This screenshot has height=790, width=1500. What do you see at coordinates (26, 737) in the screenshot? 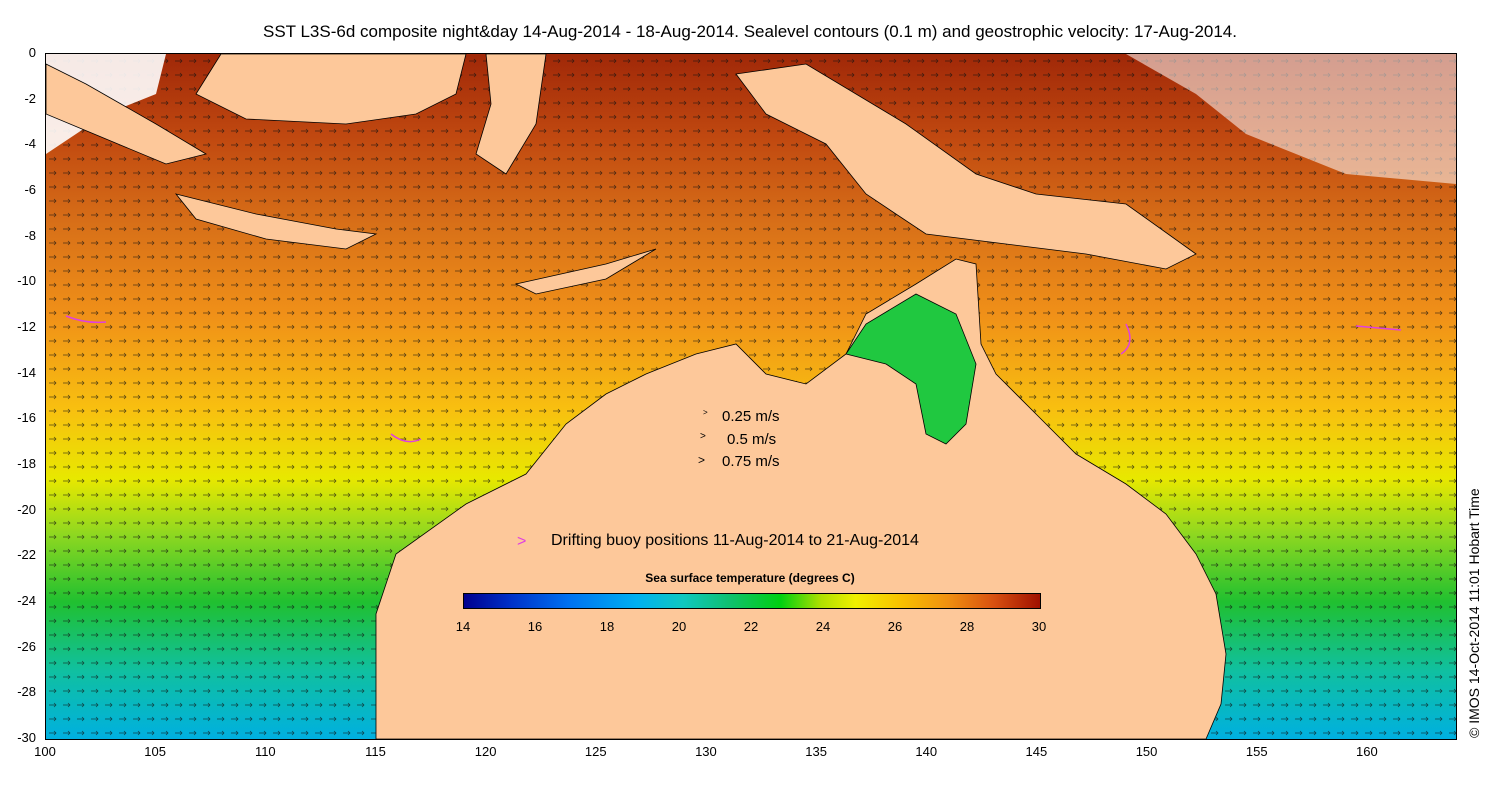
I see `y-tick-label: -30` at bounding box center [26, 737].